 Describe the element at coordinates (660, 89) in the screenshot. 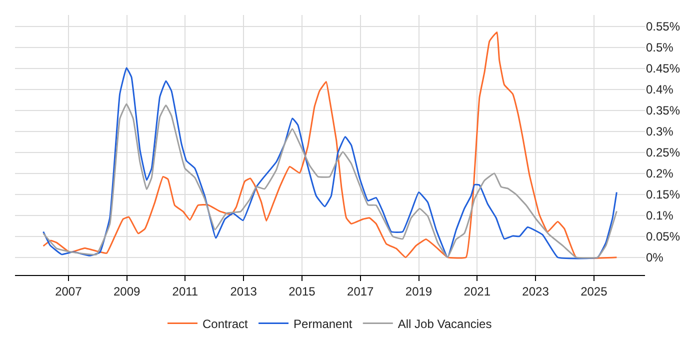

I see `y-tick-label: 0.4%` at that location.